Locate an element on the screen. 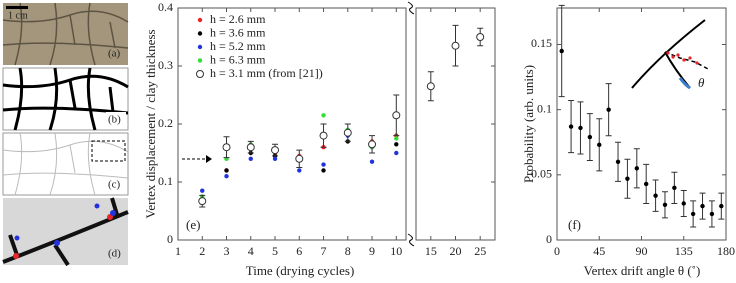 The width and height of the screenshot is (736, 283). legend-label: h = 6.3 mm is located at coordinates (238, 59).